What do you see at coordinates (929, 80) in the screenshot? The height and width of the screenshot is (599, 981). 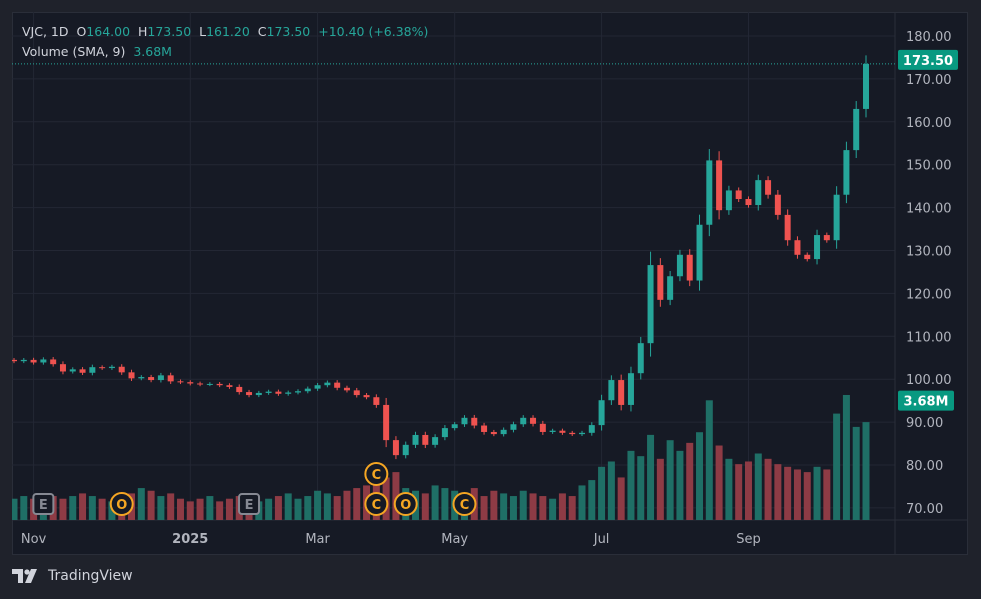 I see `price-tick-label: 170.00` at bounding box center [929, 80].